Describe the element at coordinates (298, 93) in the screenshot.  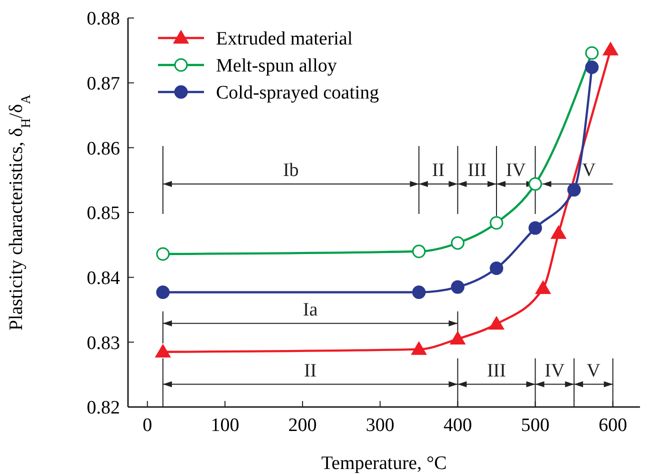
I see `legend-label: Cold-sprayed coating` at that location.